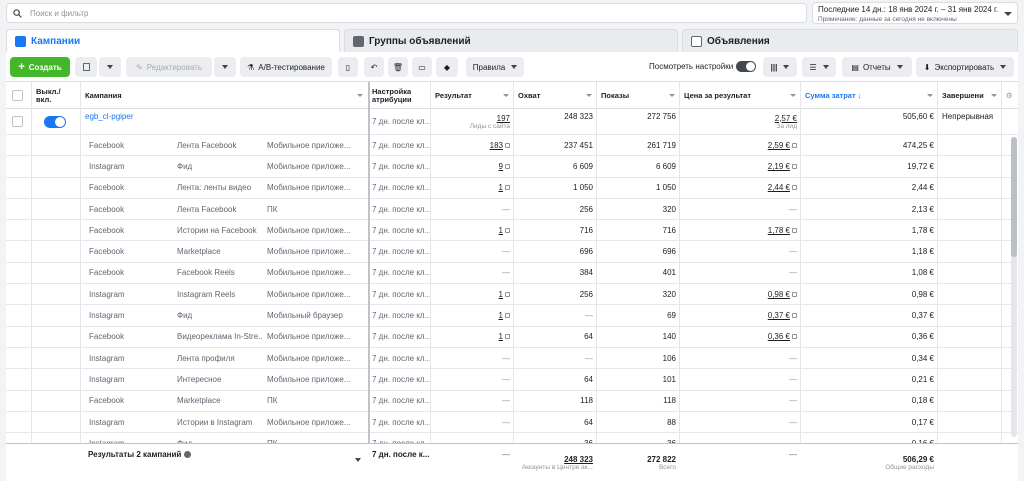 This screenshot has width=1024, height=481. What do you see at coordinates (970, 95) in the screenshot?
I see `col-header-ends: Завершени` at bounding box center [970, 95].